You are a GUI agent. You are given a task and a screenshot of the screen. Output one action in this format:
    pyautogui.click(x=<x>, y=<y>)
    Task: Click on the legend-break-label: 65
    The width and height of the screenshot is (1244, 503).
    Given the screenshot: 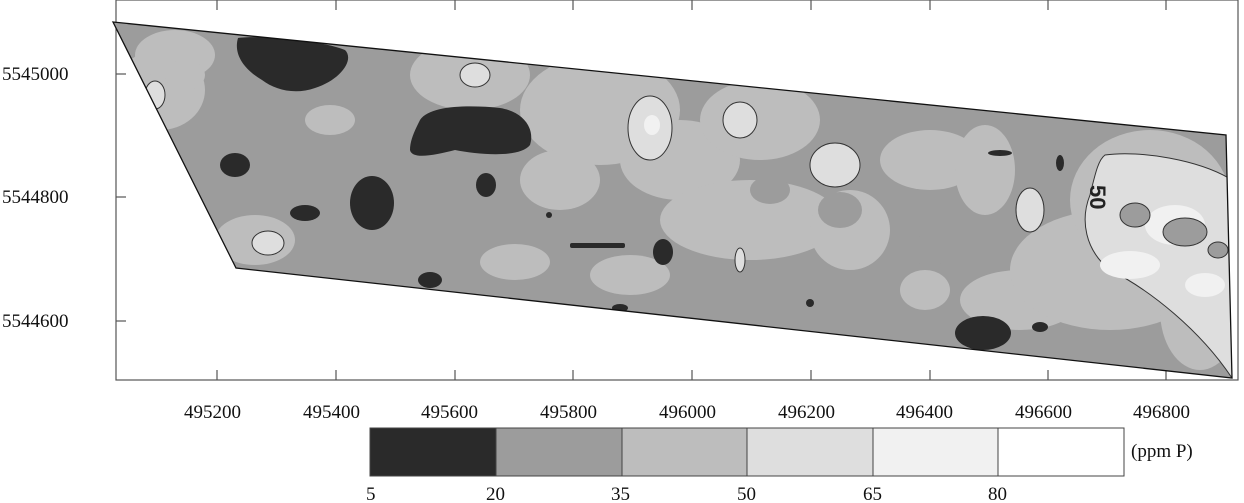 What is the action you would take?
    pyautogui.click(x=872, y=493)
    